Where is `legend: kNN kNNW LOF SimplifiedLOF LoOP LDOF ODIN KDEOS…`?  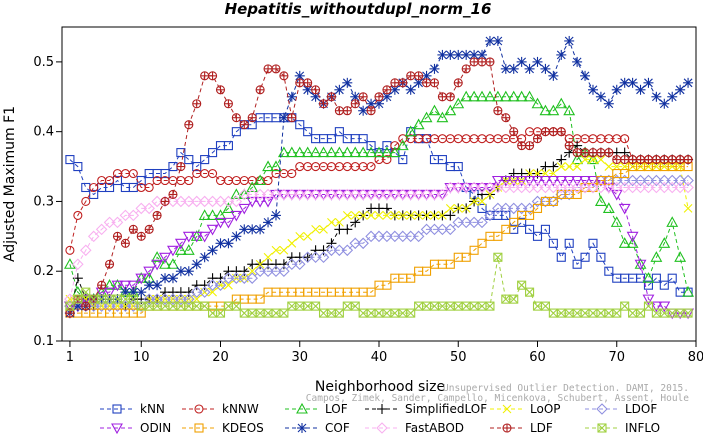 legend: kNN kNNW LOF SimplifiedLOF LoOP LDOF ODIN KDEOS… is located at coordinates (380, 418).